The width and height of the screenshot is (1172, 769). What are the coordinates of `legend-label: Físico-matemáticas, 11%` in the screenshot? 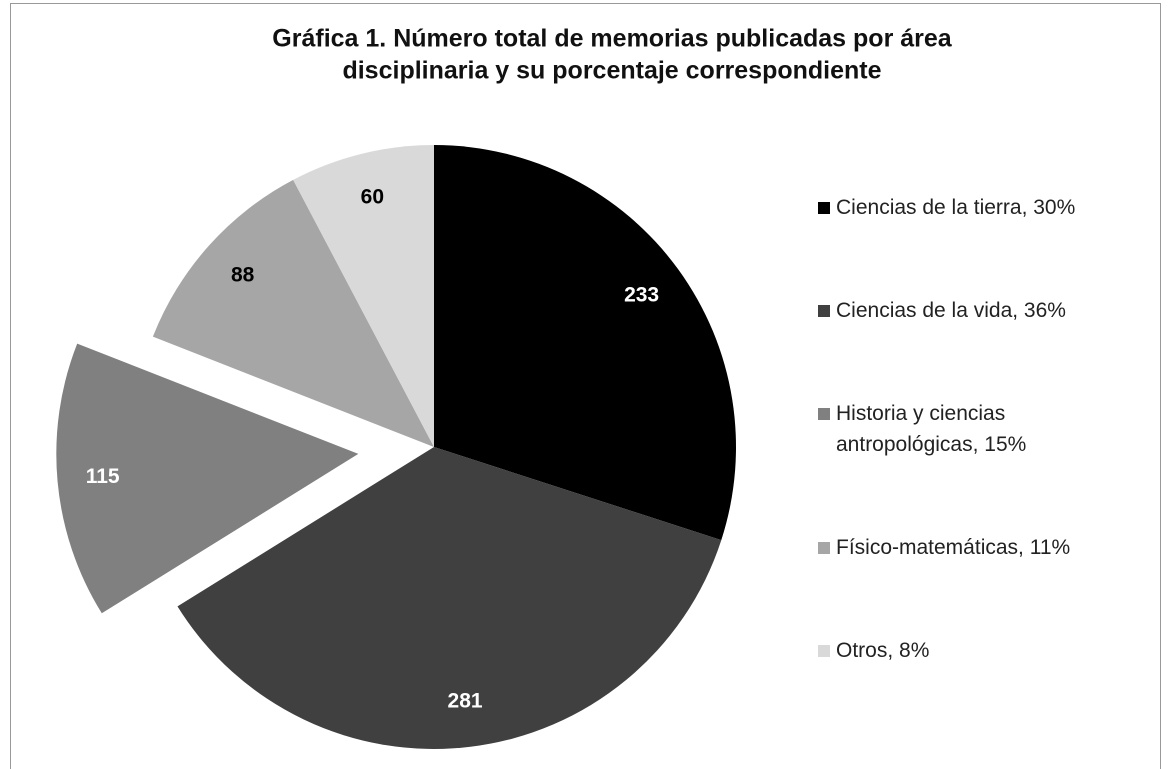 It's located at (953, 547).